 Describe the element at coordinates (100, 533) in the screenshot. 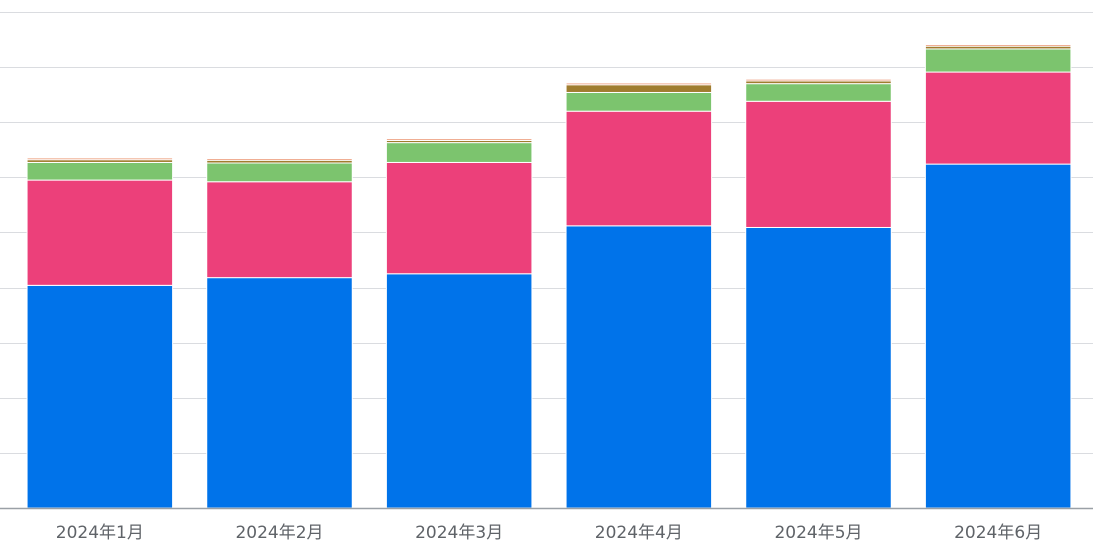

I see `x-tick-label: 2024年1月` at that location.